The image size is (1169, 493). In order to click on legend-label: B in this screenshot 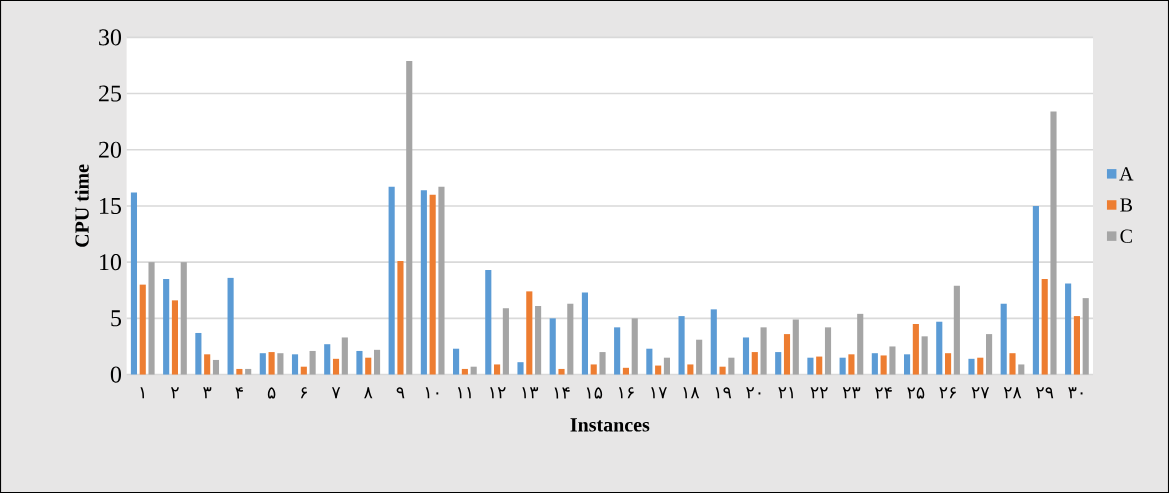, I will do `click(1126, 205)`.